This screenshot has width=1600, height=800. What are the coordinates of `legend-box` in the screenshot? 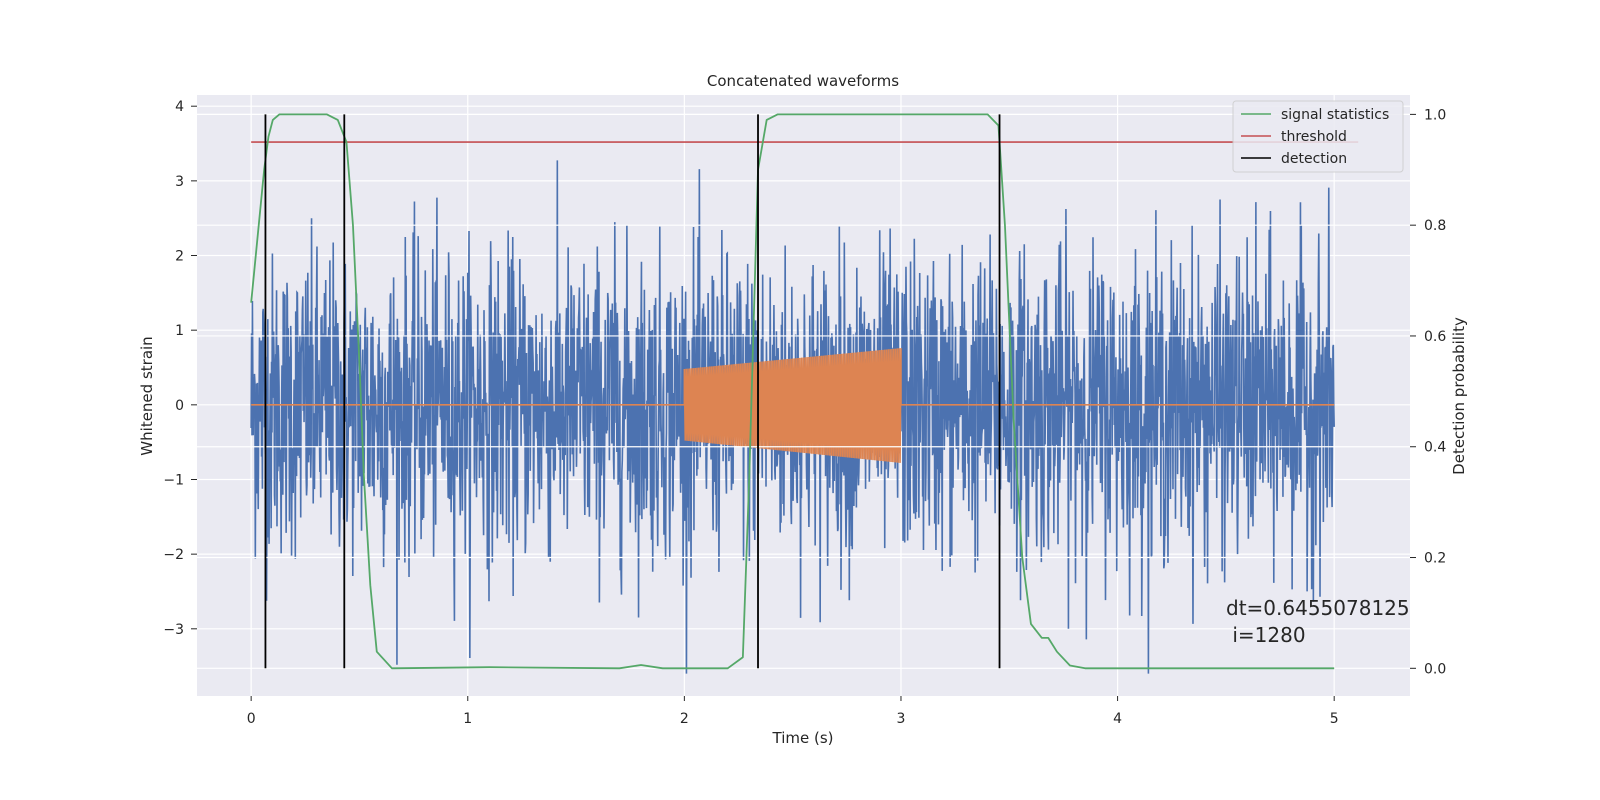 It's located at (1318, 136).